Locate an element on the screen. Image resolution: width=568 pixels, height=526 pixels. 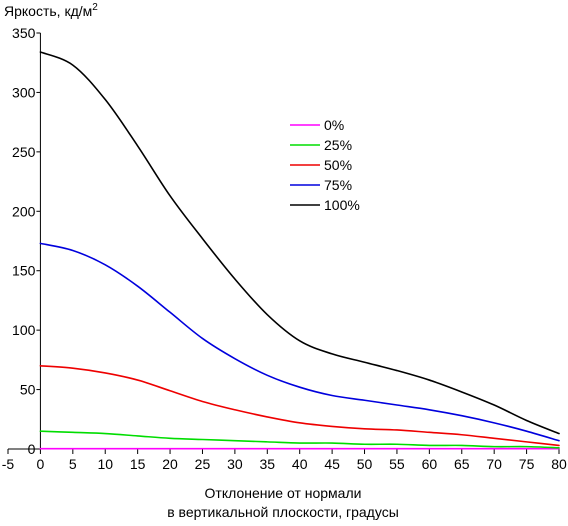
x-tick-label: 75 is located at coordinates (527, 464).